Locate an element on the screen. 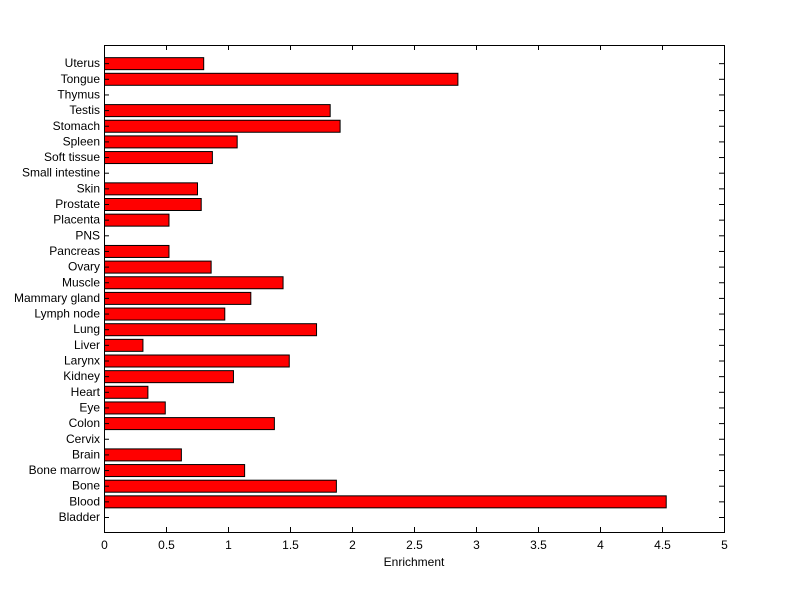  x-tick-label: 1 is located at coordinates (228, 545).